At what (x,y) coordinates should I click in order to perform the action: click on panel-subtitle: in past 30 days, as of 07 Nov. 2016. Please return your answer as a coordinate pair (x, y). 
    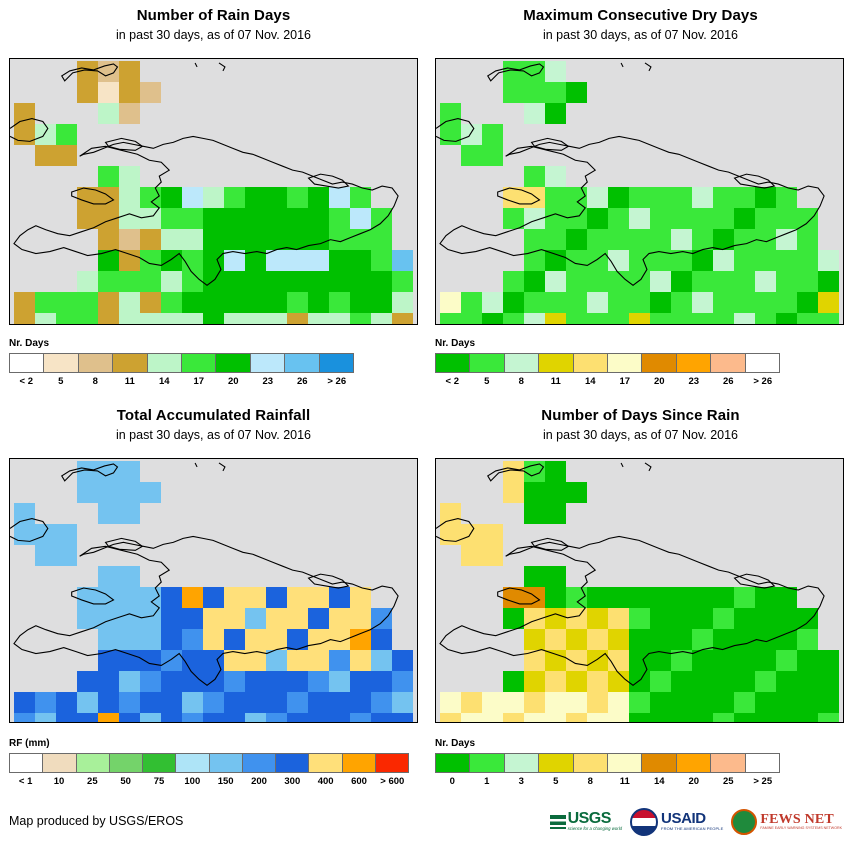
    Looking at the image, I should click on (640, 435).